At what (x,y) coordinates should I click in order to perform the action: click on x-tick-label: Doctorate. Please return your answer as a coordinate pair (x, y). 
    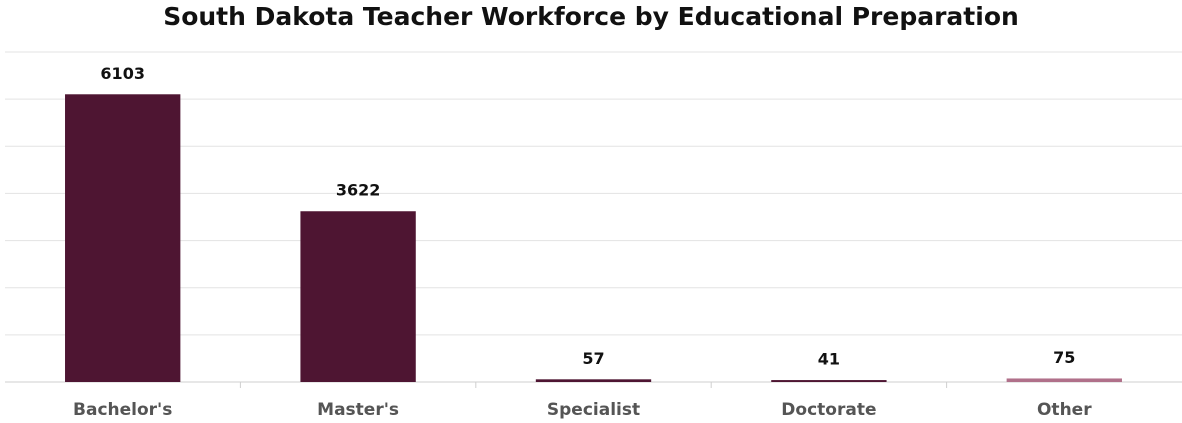
    Looking at the image, I should click on (828, 410).